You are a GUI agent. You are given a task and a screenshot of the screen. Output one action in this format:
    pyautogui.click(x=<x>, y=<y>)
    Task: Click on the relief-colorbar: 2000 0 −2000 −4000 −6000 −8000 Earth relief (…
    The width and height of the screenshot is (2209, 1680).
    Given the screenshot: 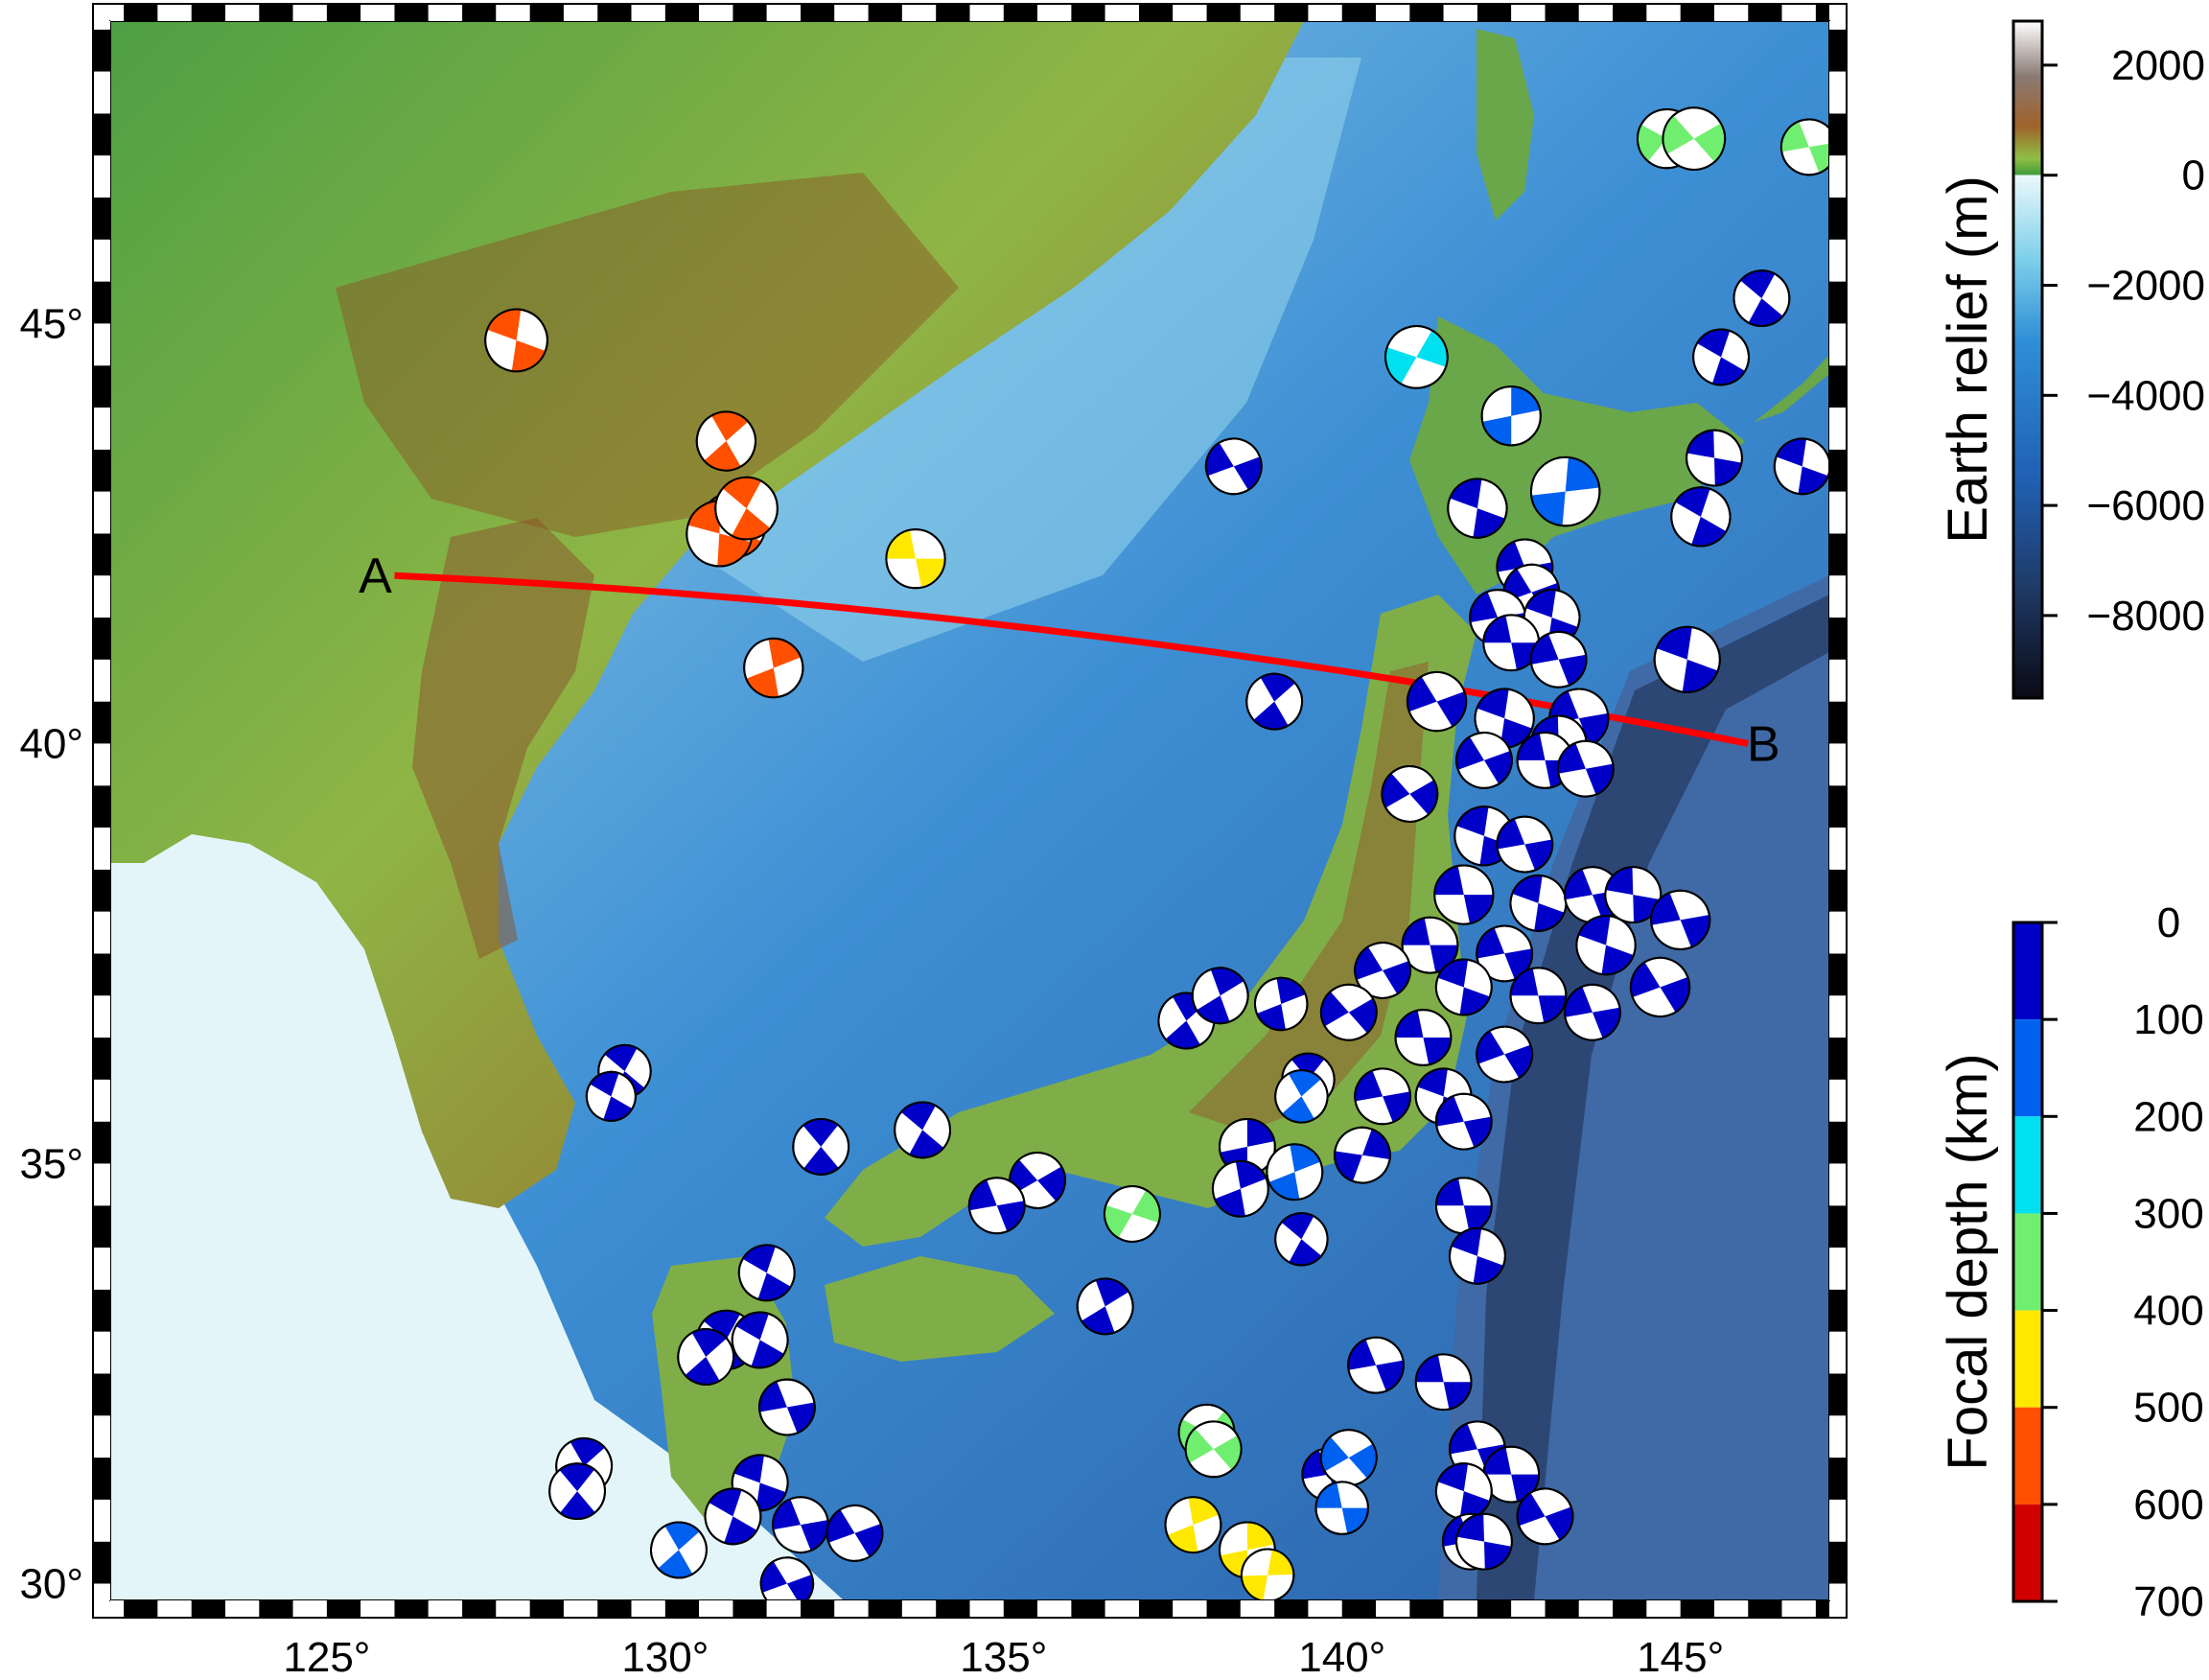 What is the action you would take?
    pyautogui.click(x=2071, y=359)
    